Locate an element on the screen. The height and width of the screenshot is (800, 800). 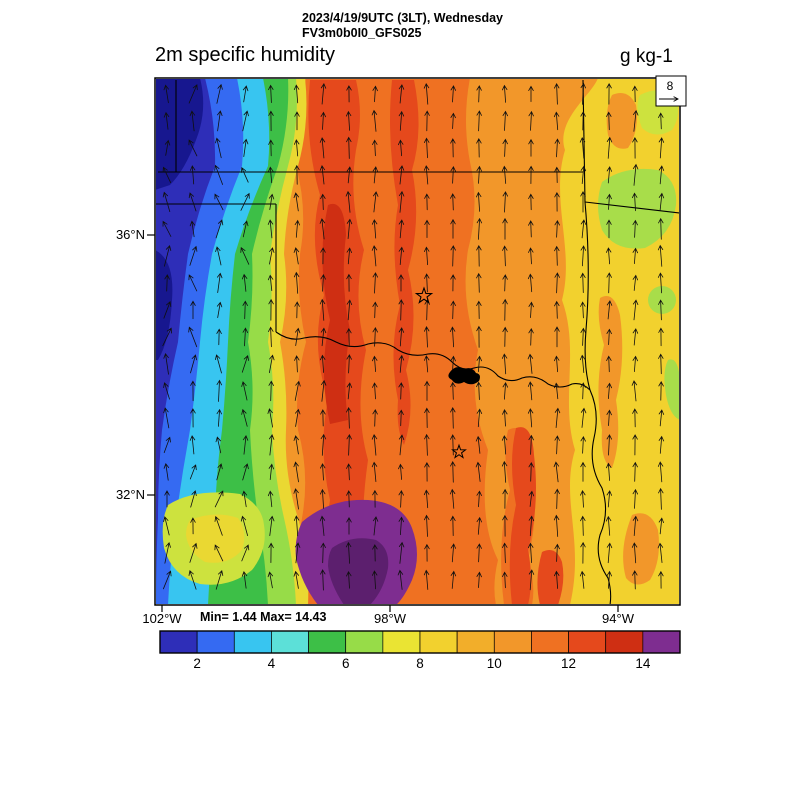
lake-shape is located at coordinates (464, 376).